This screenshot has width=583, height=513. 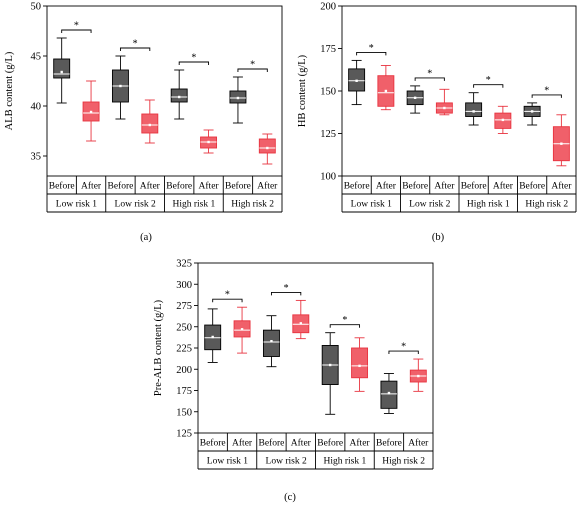 I want to click on y-tick-label: 40, so click(x=36, y=107).